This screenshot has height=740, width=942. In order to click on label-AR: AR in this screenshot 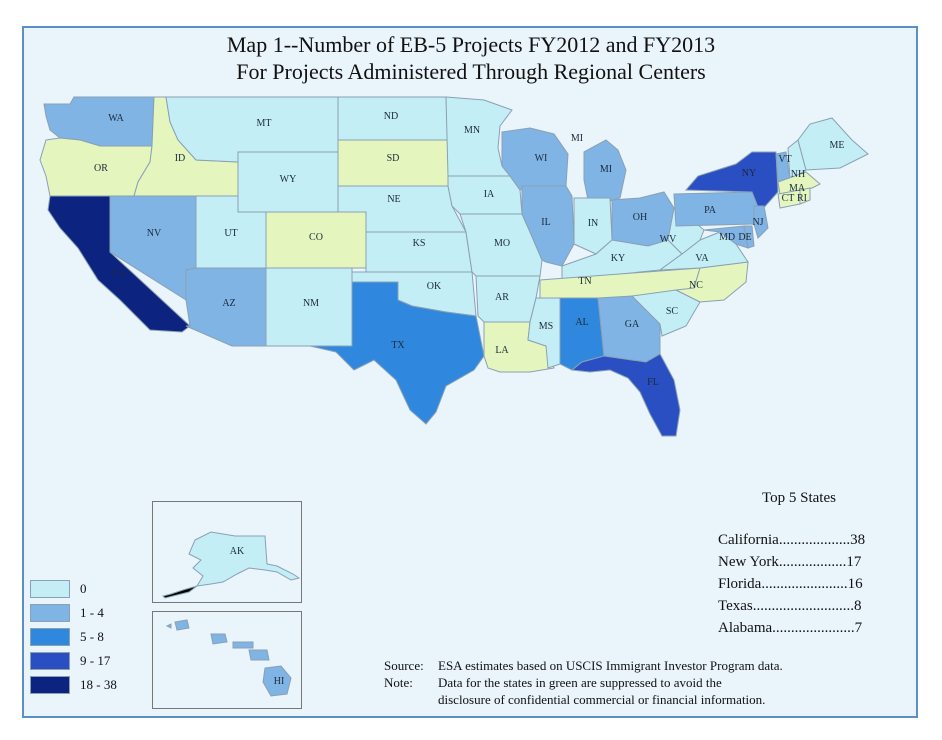, I will do `click(502, 297)`.